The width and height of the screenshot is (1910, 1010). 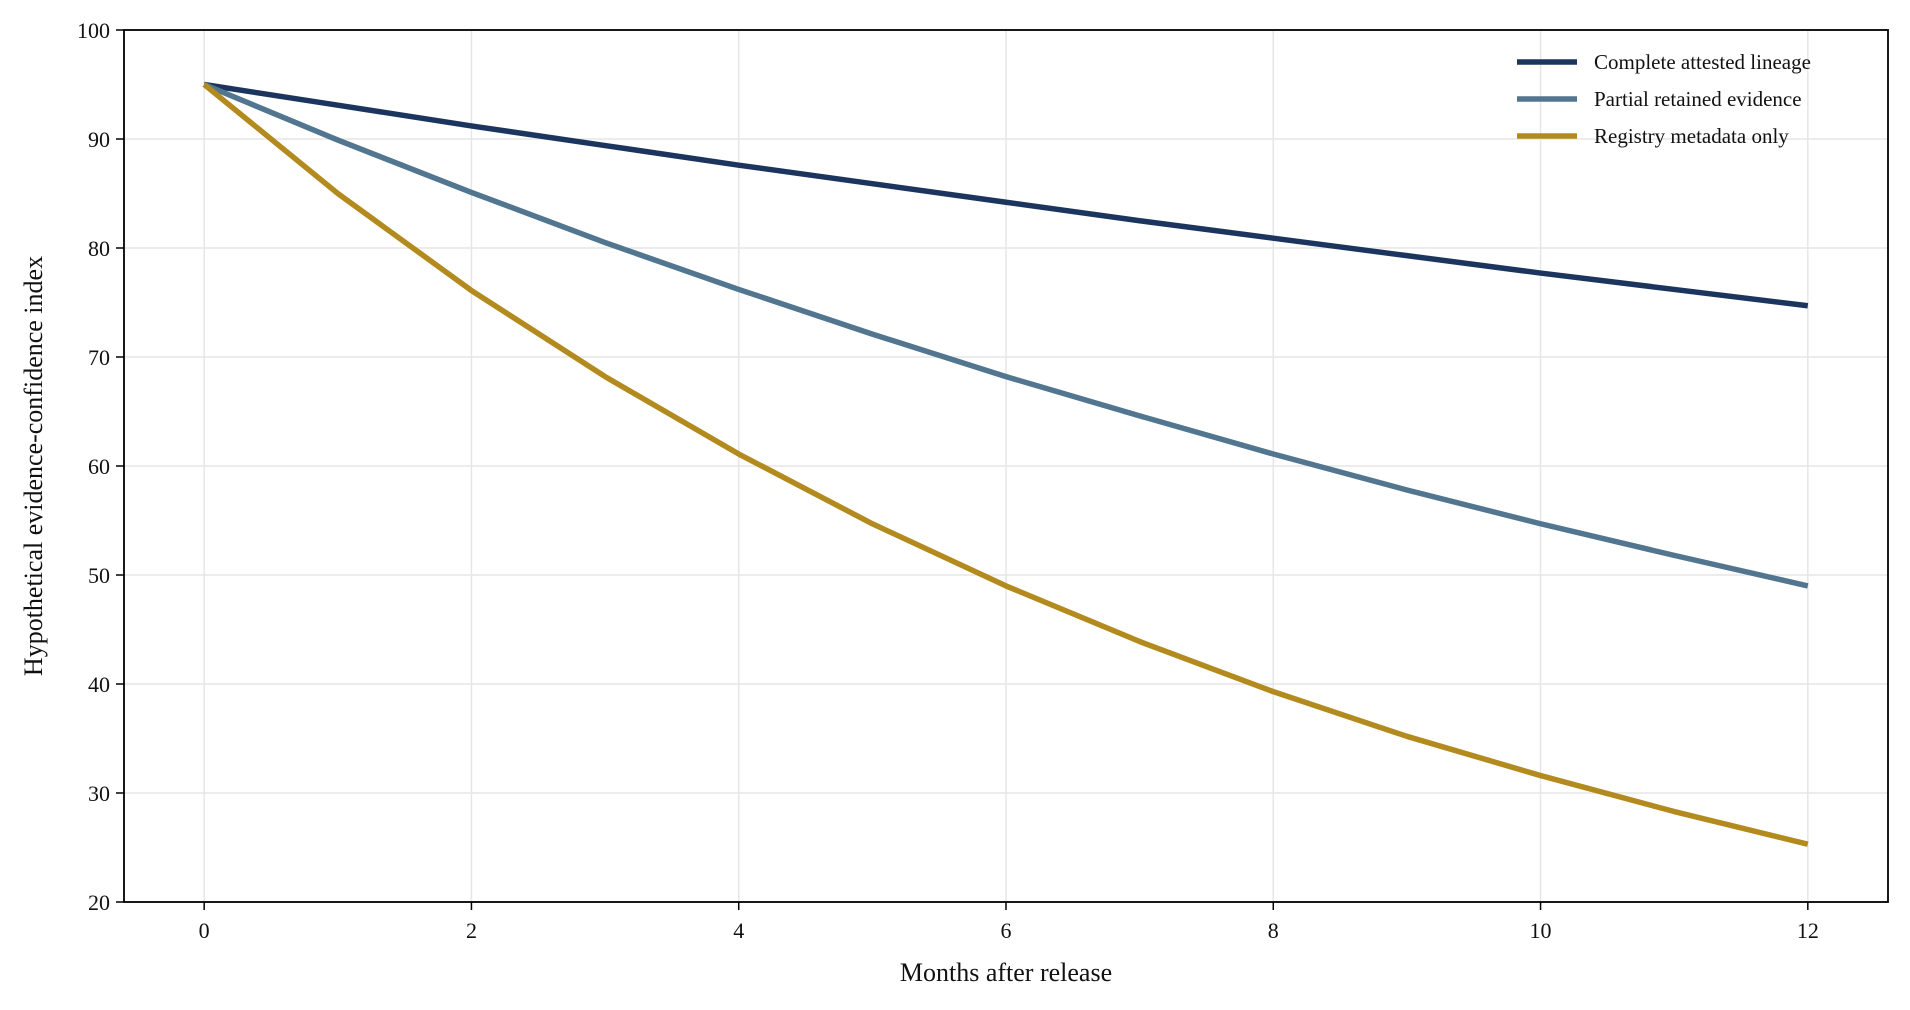 What do you see at coordinates (99, 793) in the screenshot?
I see `y-tick-label: 30` at bounding box center [99, 793].